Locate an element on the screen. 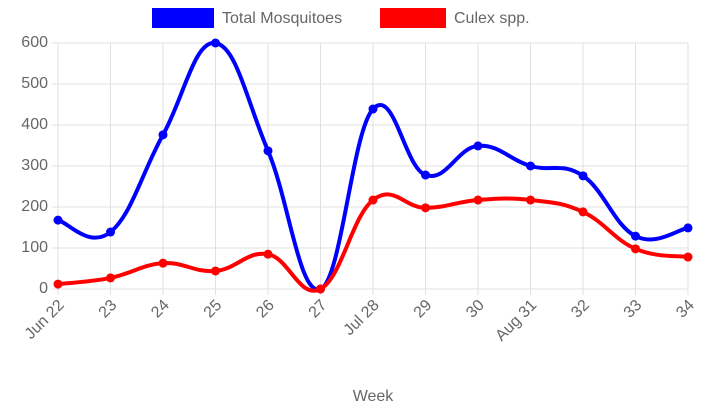  x-tick-label: Aug 31 is located at coordinates (516, 321).